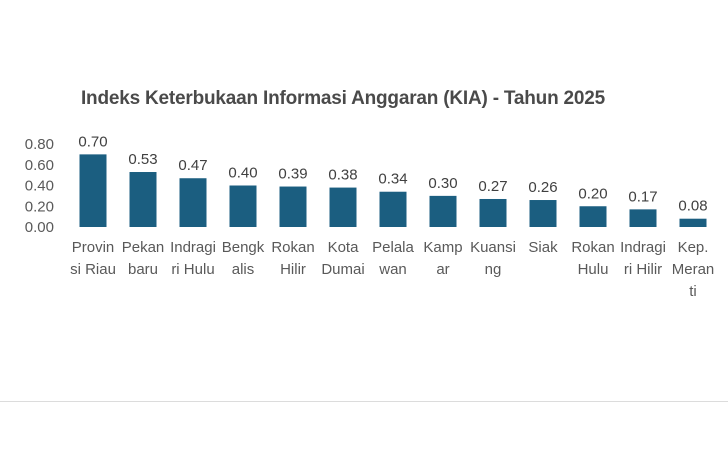  I want to click on category-label-line: ar, so click(442, 269).